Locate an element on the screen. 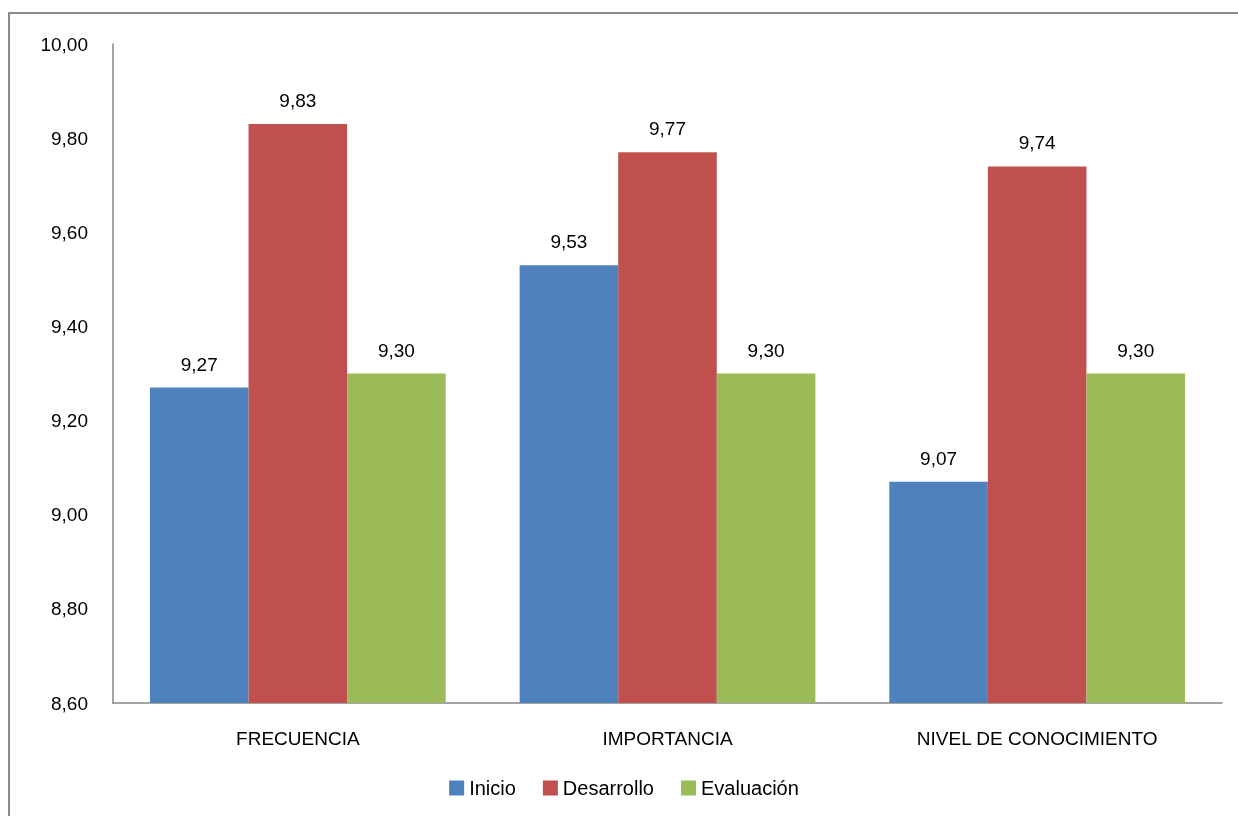 This screenshot has width=1238, height=816. legend-label: Inicio is located at coordinates (492, 788).